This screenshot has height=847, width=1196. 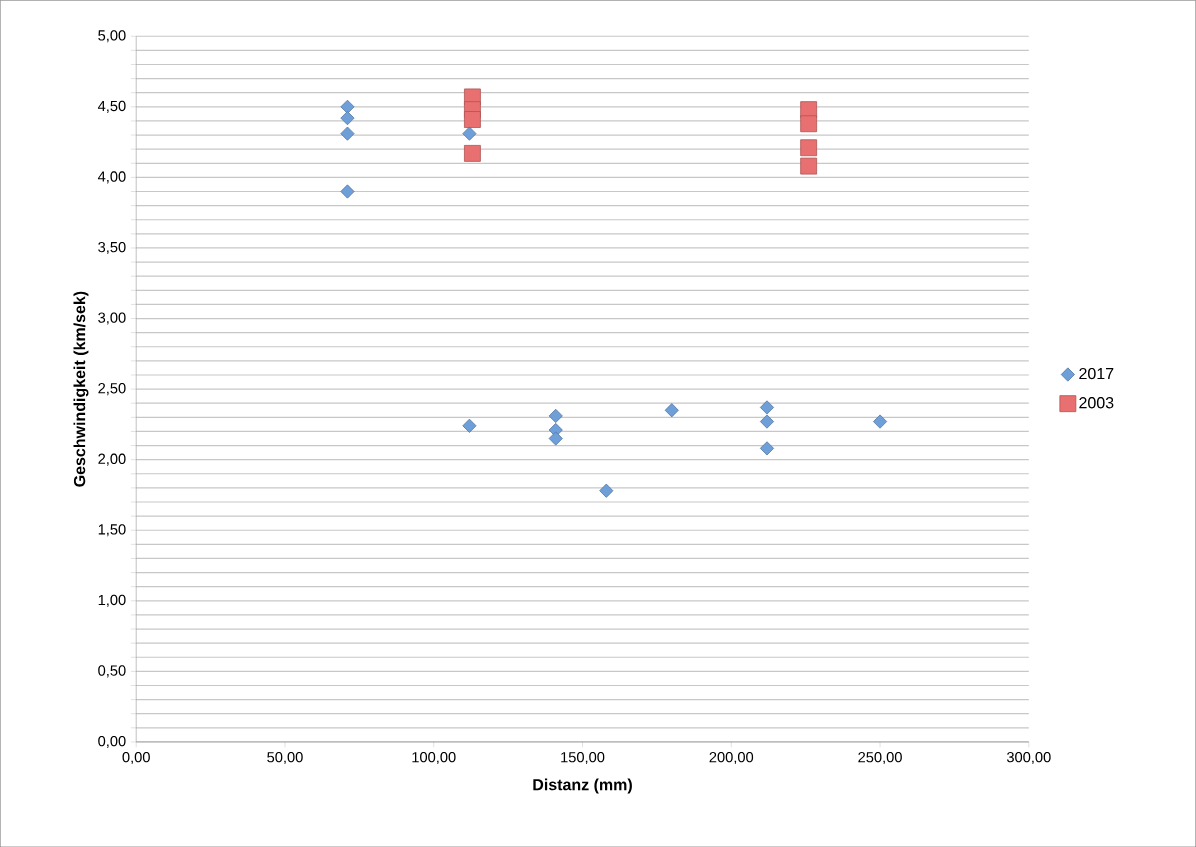 What do you see at coordinates (1096, 403) in the screenshot?
I see `legend-label: 2003` at bounding box center [1096, 403].